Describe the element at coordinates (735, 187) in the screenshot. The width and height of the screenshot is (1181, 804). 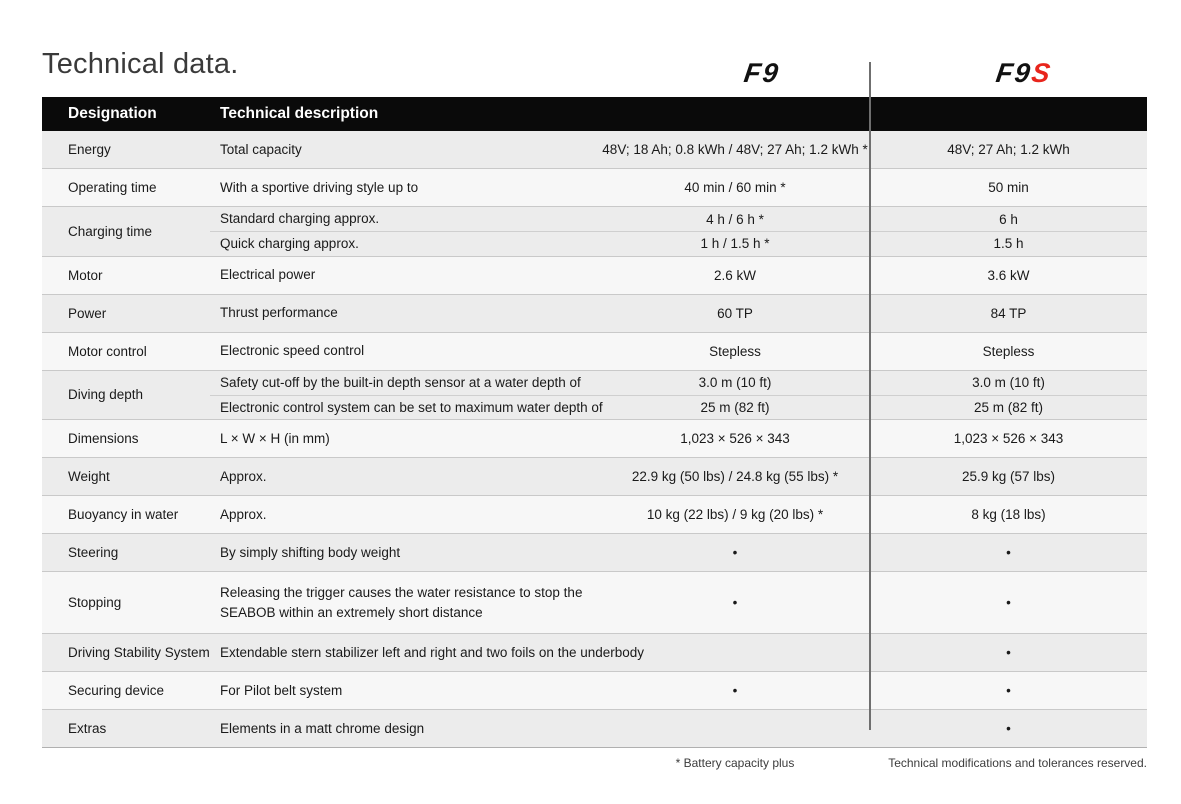
I see `f9-value-cell: 40 min / 60 min *` at that location.